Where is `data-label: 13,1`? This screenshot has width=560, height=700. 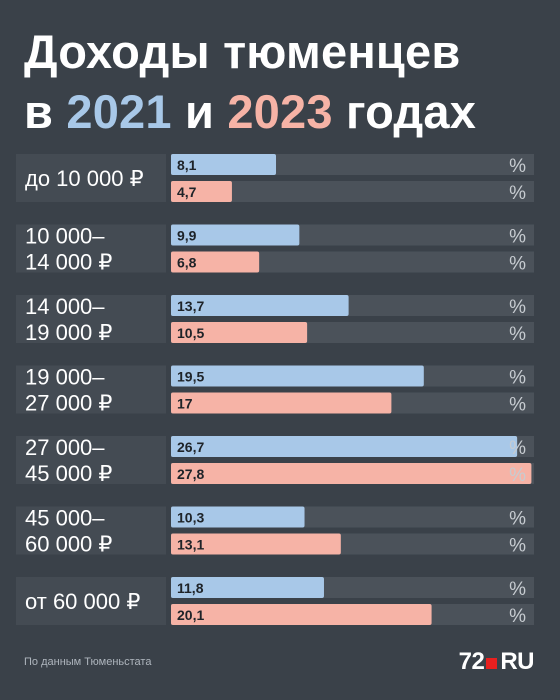 data-label: 13,1 is located at coordinates (190, 545).